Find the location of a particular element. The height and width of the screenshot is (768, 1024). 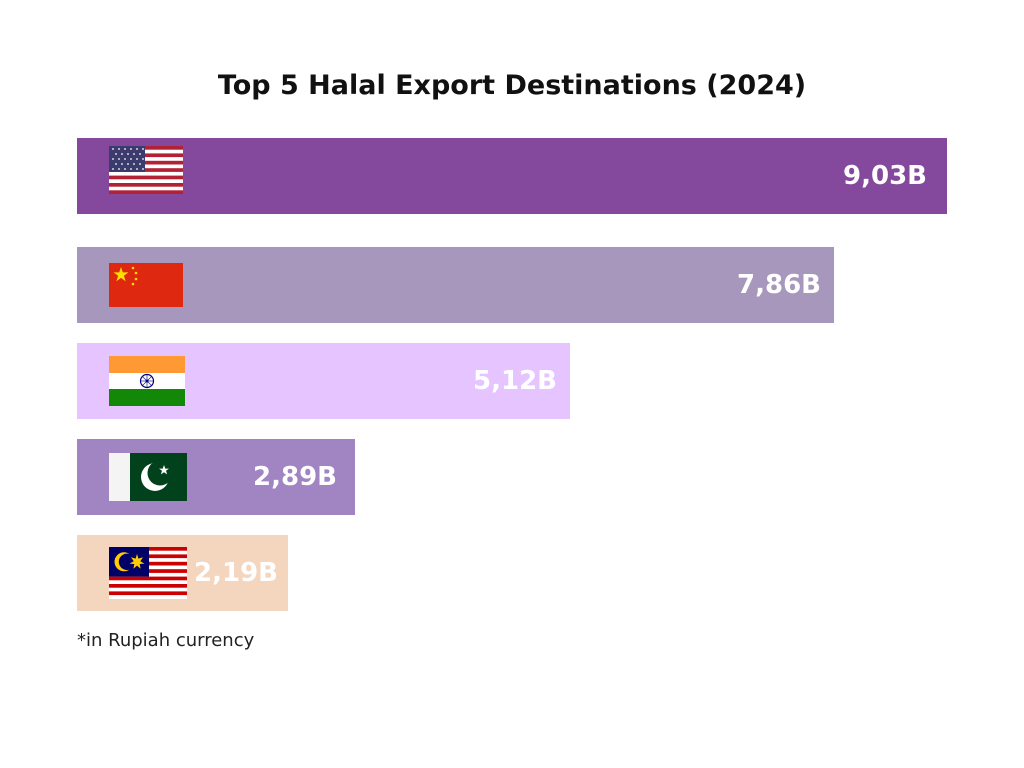

bar-value-label: 2,19B is located at coordinates (236, 573).